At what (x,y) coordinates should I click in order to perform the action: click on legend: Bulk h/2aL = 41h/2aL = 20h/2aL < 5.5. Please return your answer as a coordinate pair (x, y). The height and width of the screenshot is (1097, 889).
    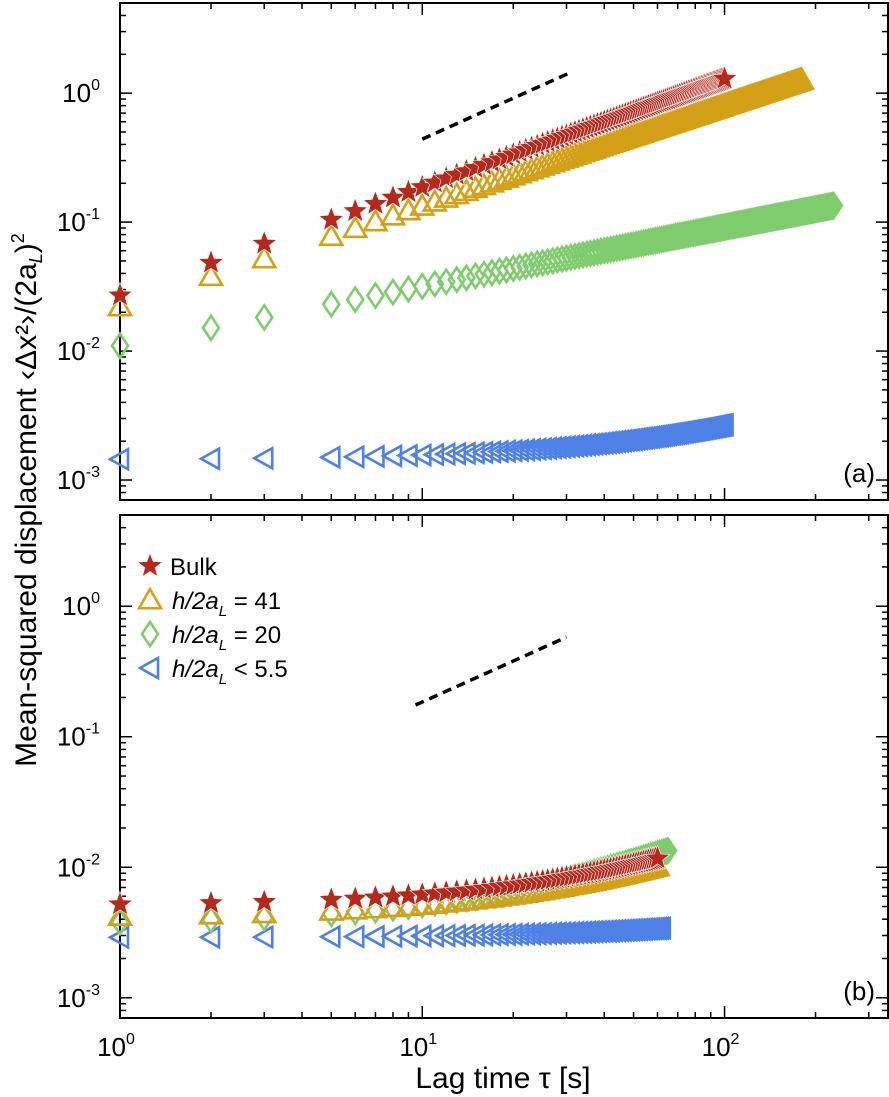
    Looking at the image, I should click on (212, 620).